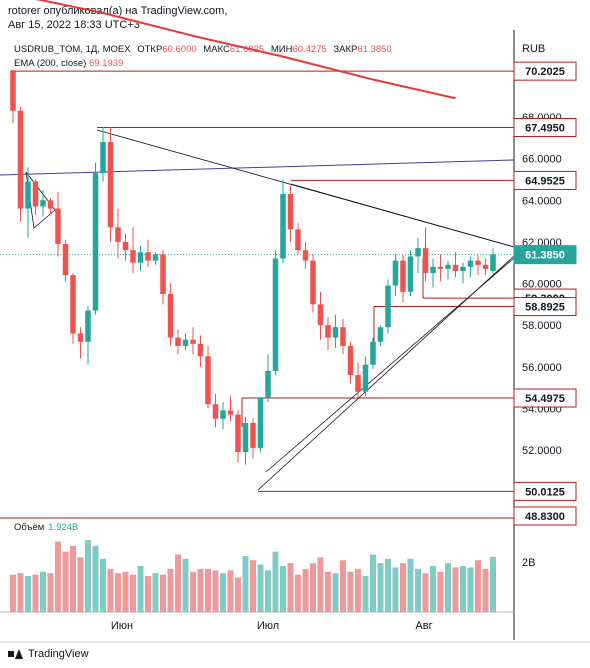  Describe the element at coordinates (390, 365) in the screenshot. I see `support-trendline` at that location.